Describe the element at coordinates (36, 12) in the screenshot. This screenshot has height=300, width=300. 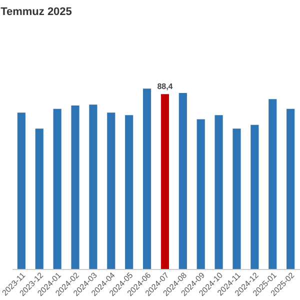
I see `chart-title: Temmuz 2025` at that location.